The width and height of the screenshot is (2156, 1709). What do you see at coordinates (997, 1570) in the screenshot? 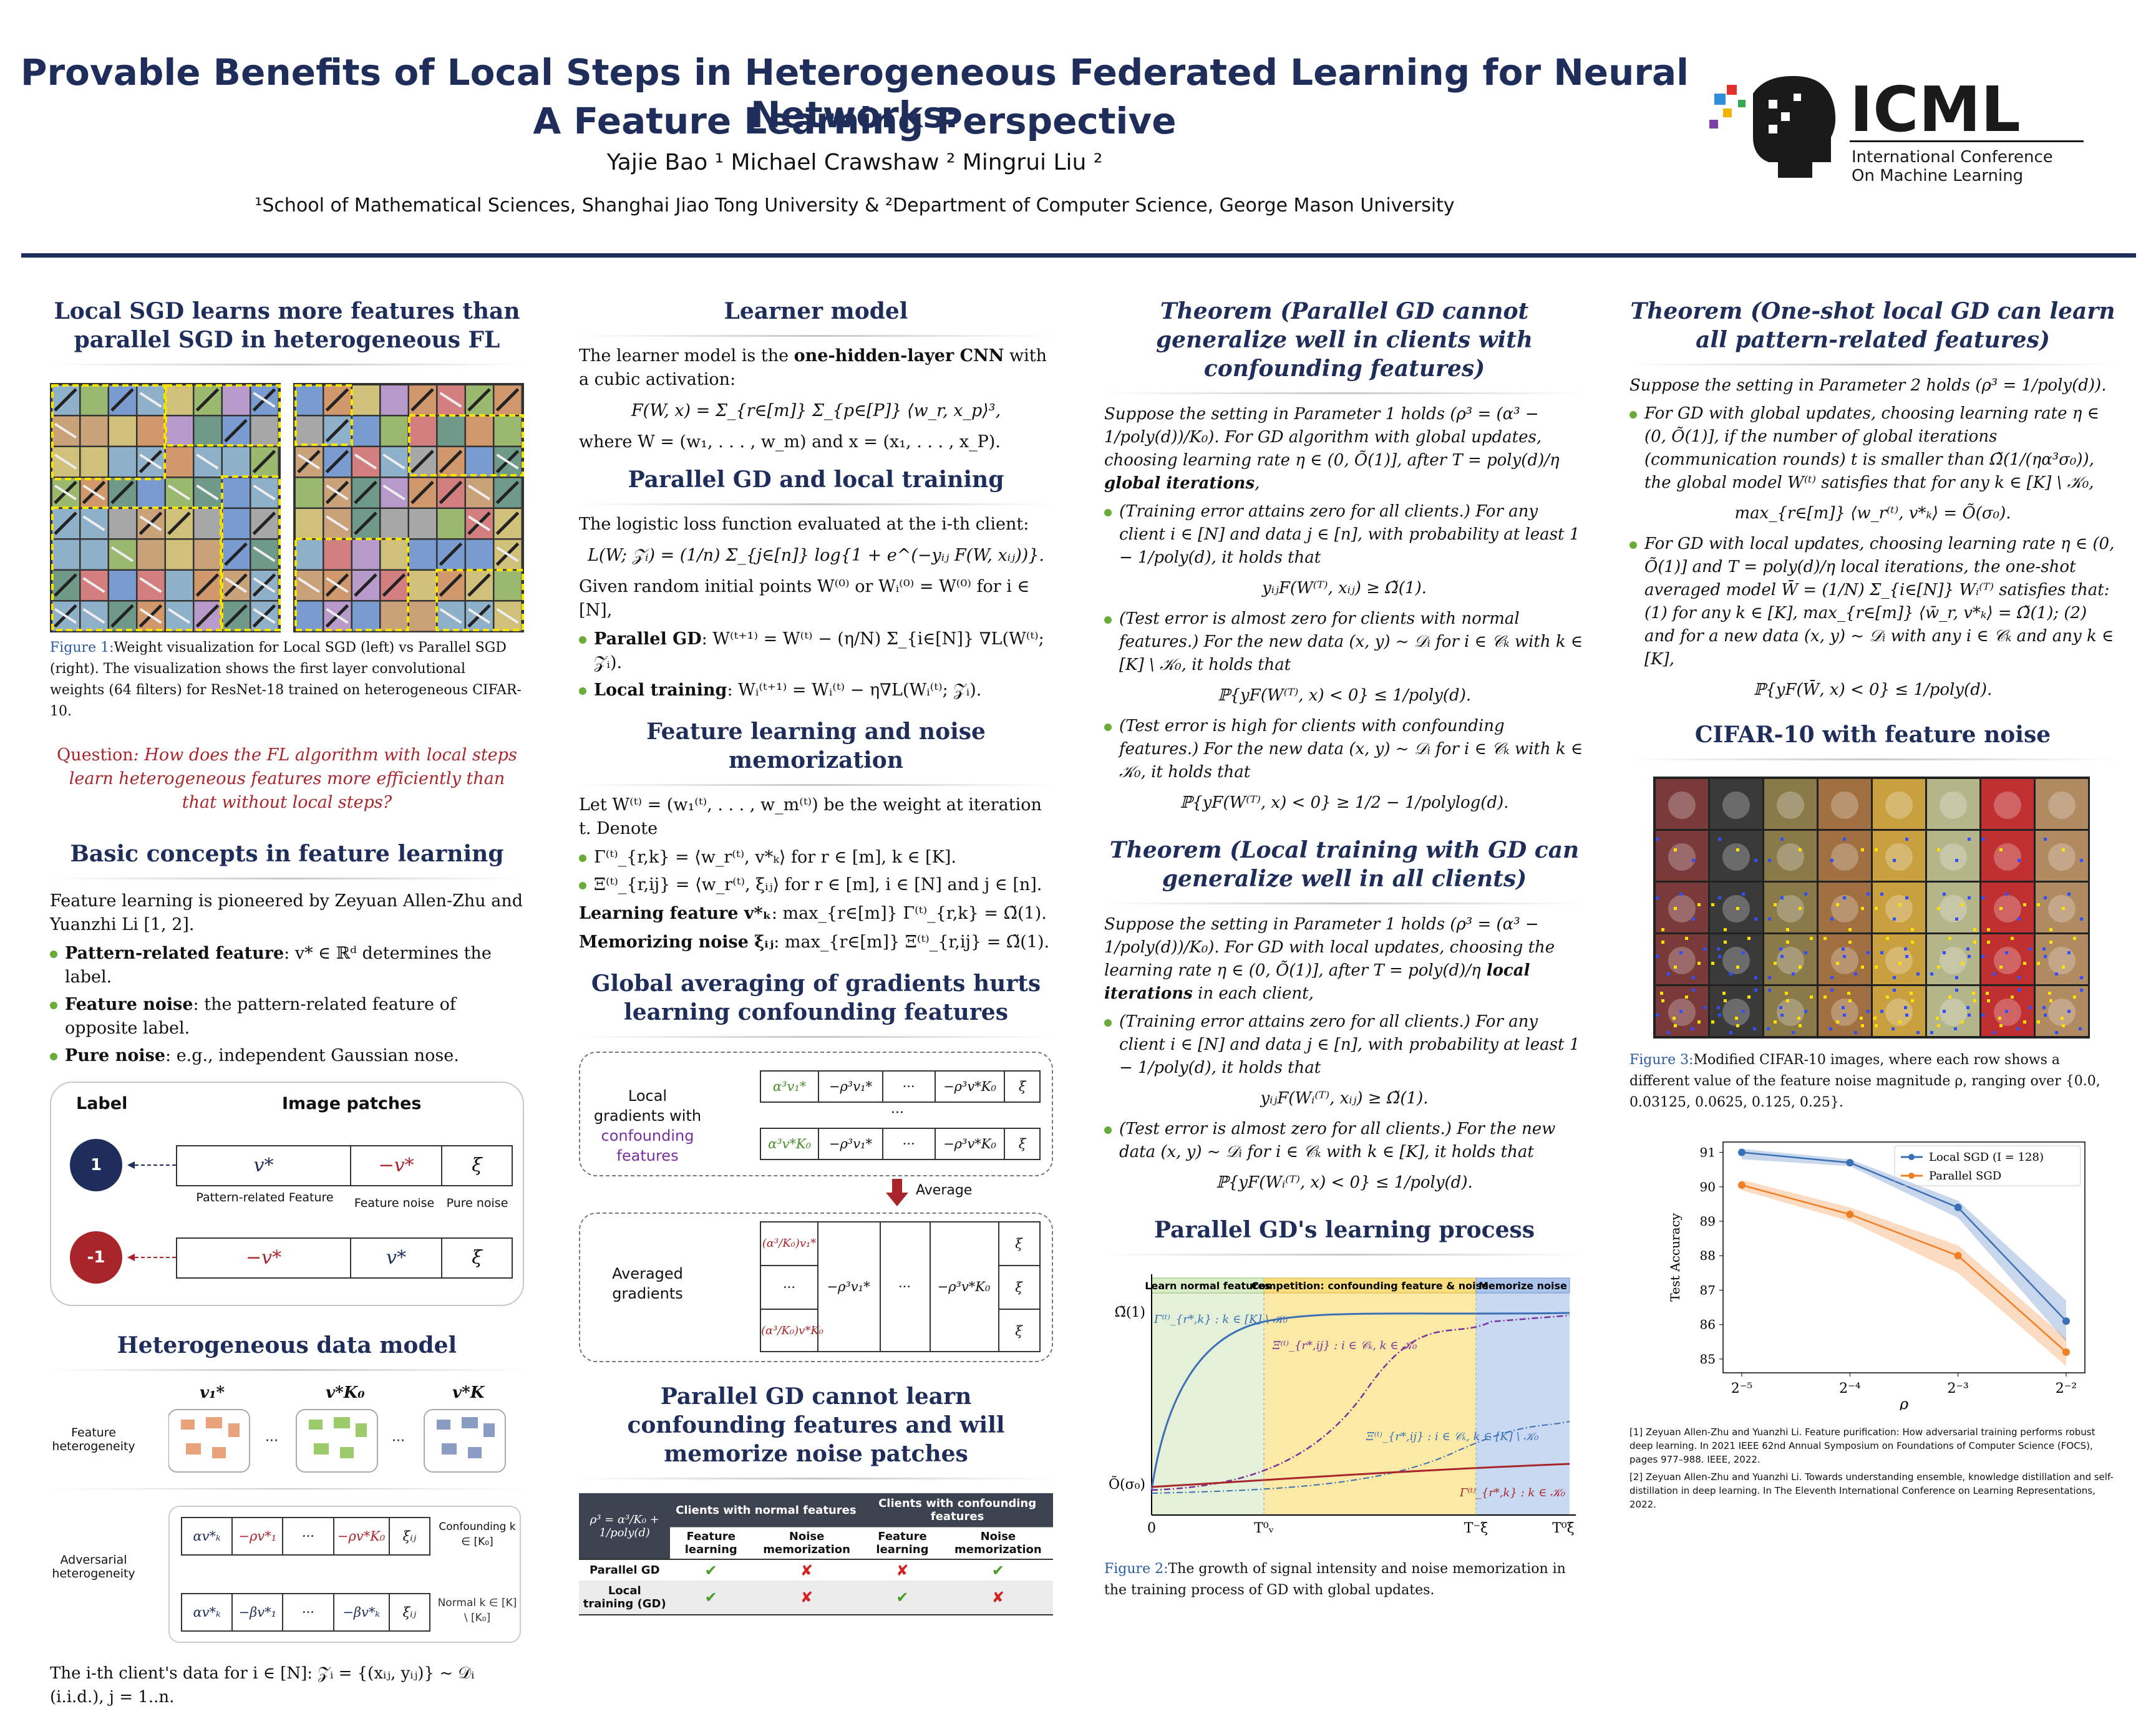
I see `table-mark: ✔` at bounding box center [997, 1570].